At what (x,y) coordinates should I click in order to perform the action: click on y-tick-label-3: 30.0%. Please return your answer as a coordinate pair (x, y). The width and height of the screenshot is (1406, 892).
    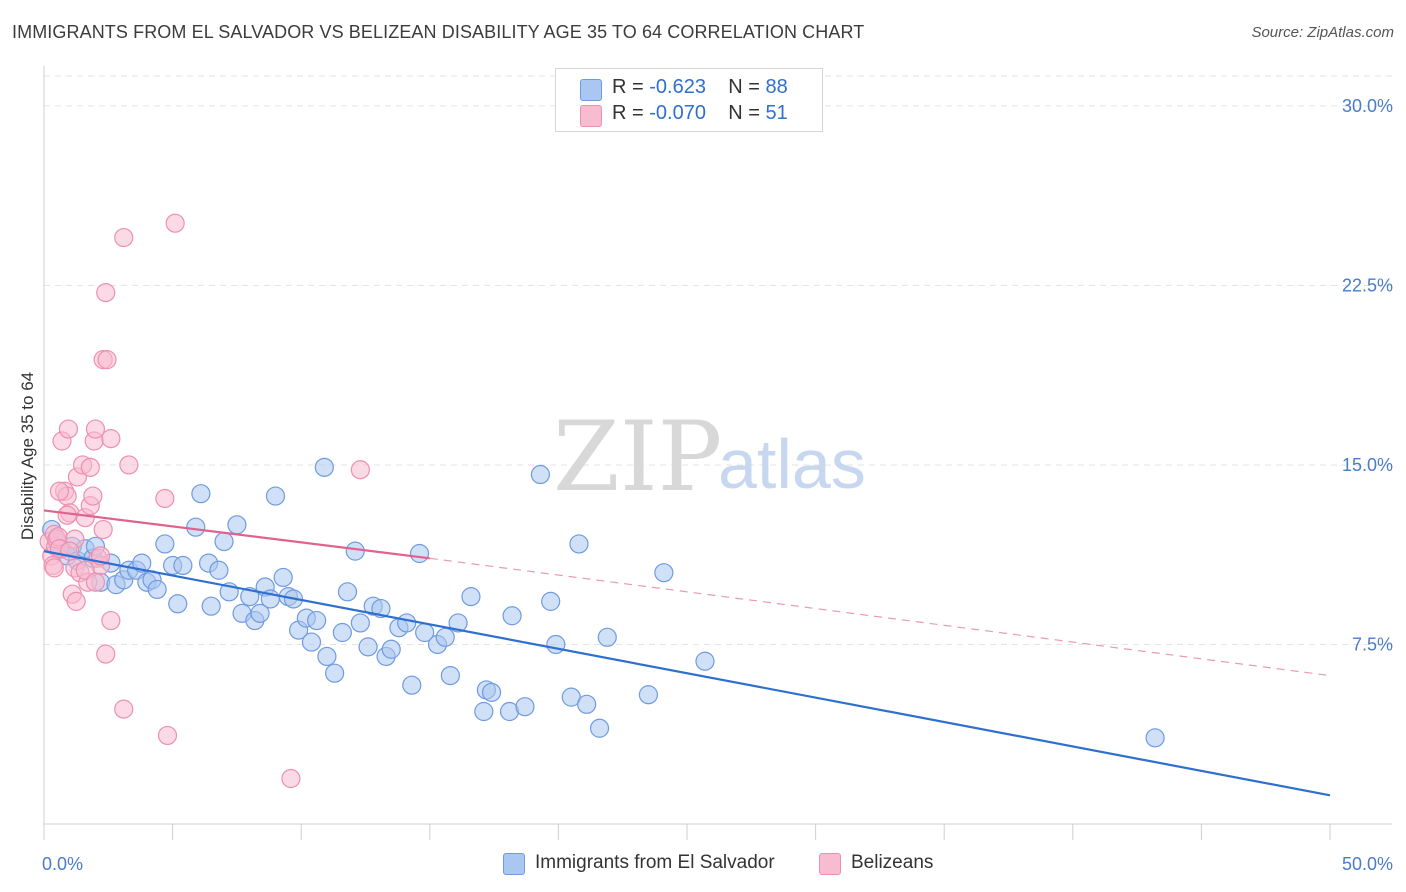
    Looking at the image, I should click on (1367, 106).